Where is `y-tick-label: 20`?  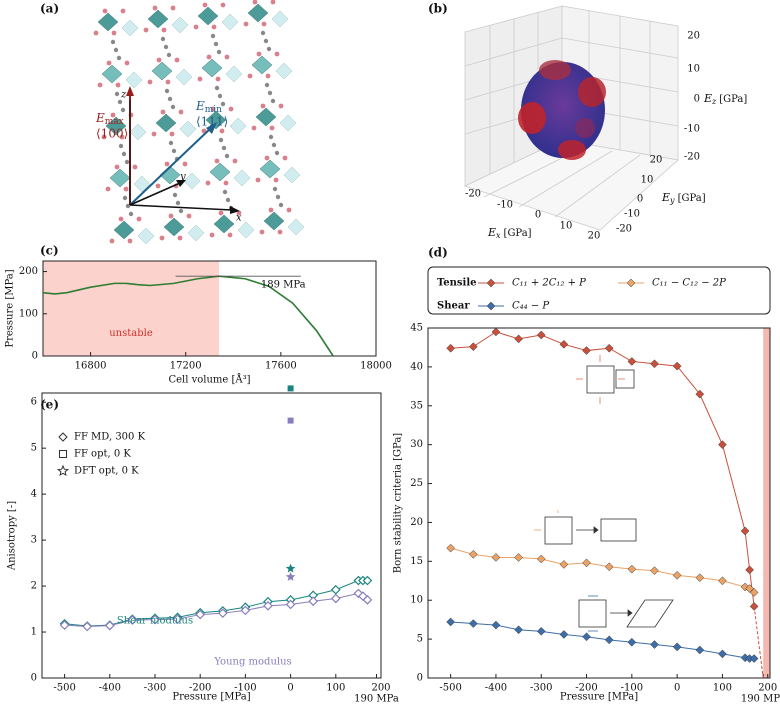 y-tick-label: 20 is located at coordinates (416, 522).